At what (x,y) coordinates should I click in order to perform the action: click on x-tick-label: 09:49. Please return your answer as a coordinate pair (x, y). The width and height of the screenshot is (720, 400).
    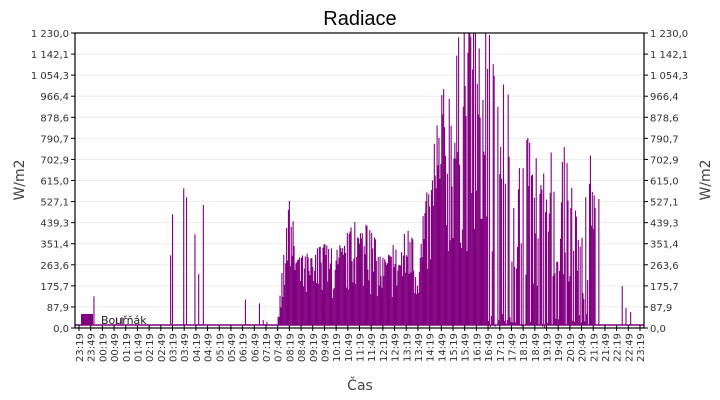
    Looking at the image, I should click on (325, 347).